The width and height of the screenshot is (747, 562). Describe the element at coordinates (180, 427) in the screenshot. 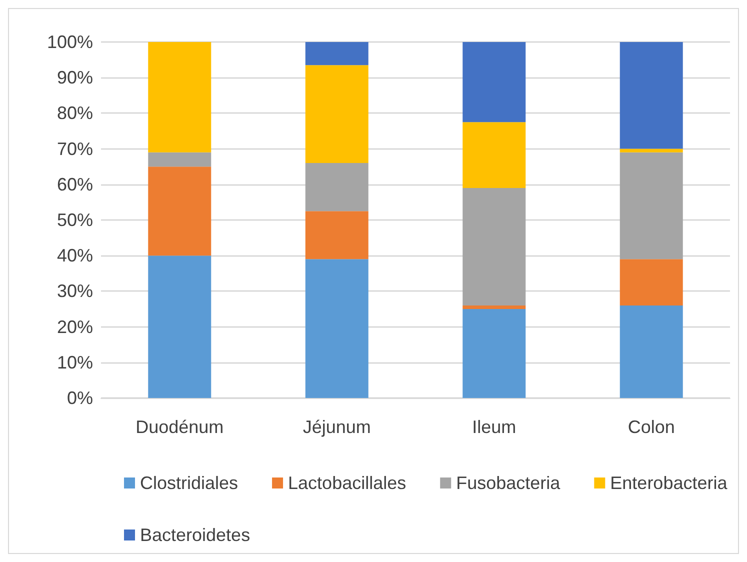

I see `x-tick-label: Duodénum` at that location.